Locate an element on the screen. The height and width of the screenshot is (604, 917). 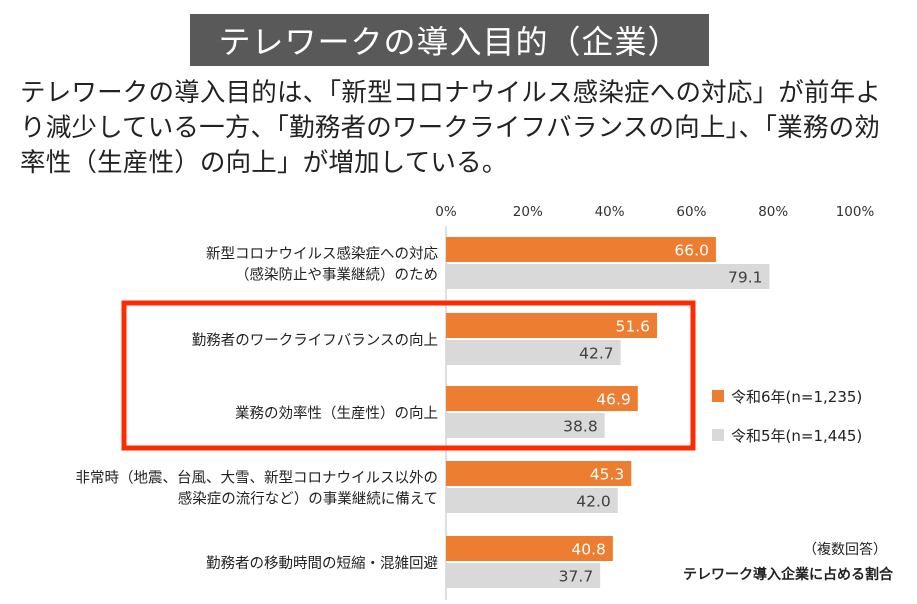
page-title: テレワークの導入目的（企業） is located at coordinates (449, 40).